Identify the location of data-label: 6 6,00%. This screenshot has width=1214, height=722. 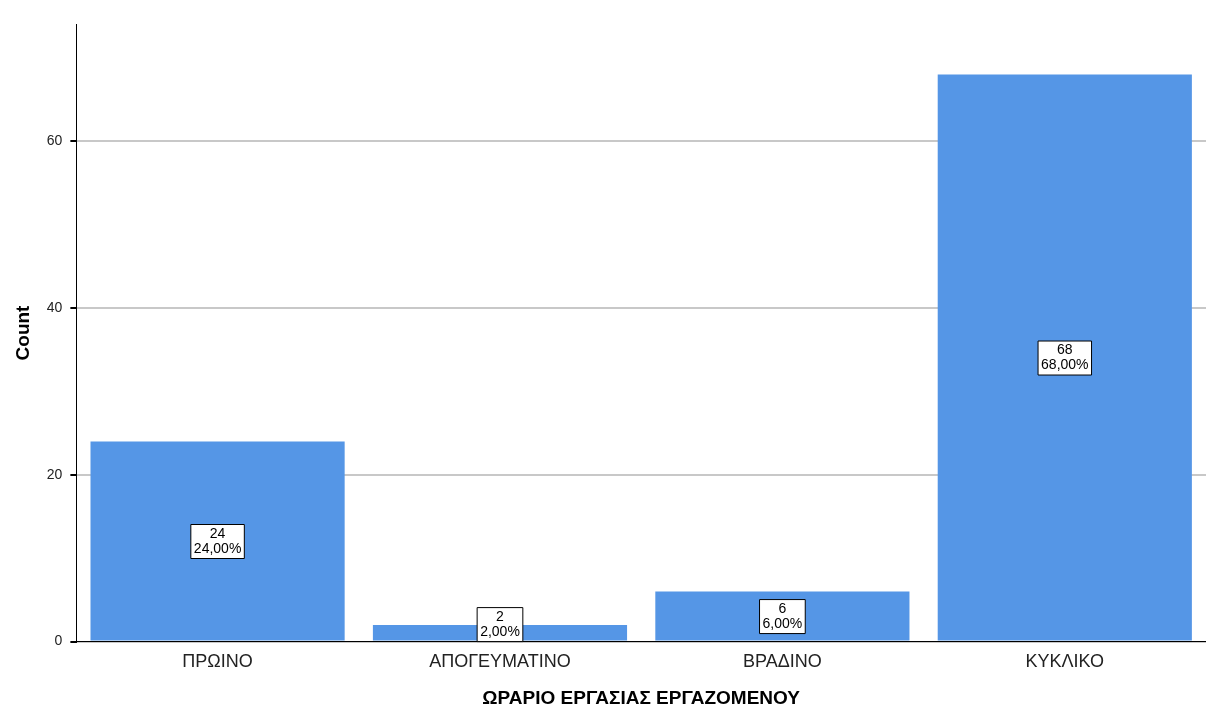
(782, 615).